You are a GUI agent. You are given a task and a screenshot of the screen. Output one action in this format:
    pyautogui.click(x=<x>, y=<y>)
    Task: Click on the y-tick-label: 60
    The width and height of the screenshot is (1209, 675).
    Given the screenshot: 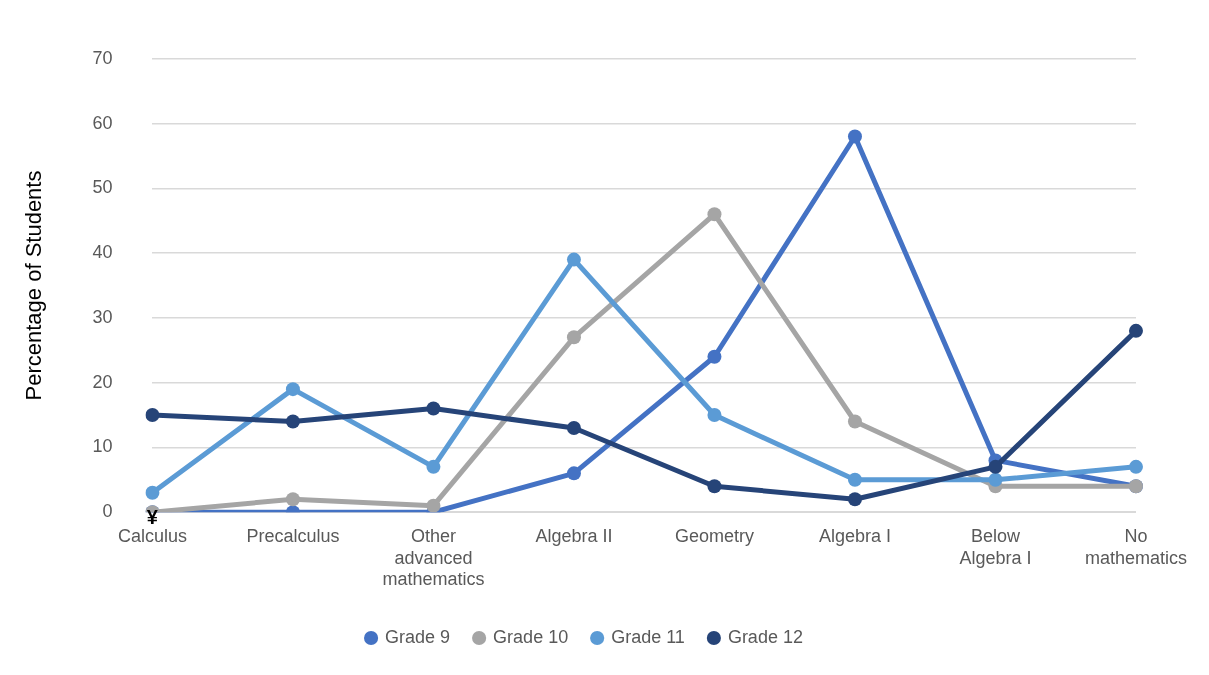 What is the action you would take?
    pyautogui.click(x=102, y=122)
    